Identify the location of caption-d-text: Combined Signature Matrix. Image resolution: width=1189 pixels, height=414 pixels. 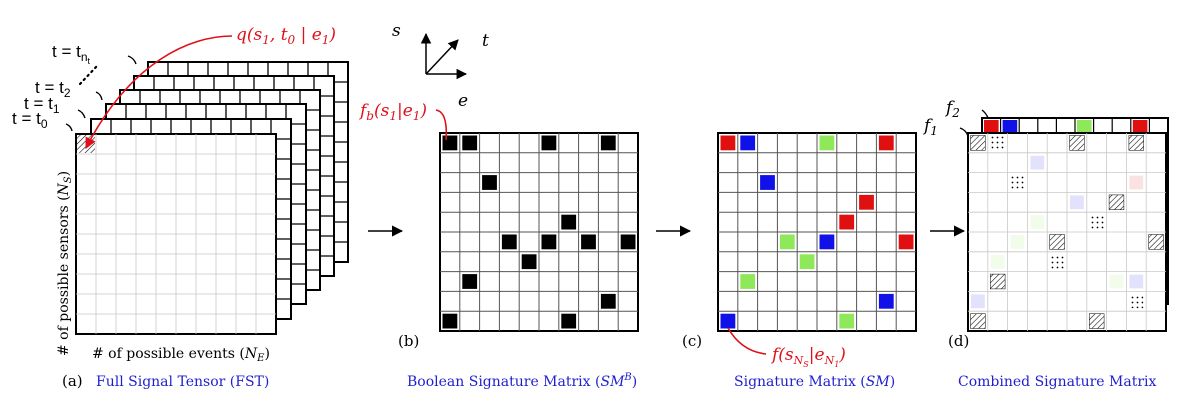
(1057, 382).